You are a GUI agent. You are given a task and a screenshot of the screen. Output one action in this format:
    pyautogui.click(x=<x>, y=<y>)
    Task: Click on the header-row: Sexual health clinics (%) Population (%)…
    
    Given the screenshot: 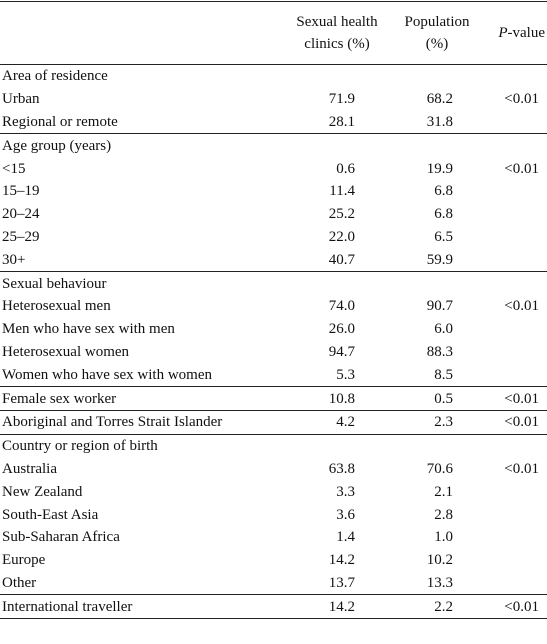 What is the action you would take?
    pyautogui.click(x=273, y=33)
    